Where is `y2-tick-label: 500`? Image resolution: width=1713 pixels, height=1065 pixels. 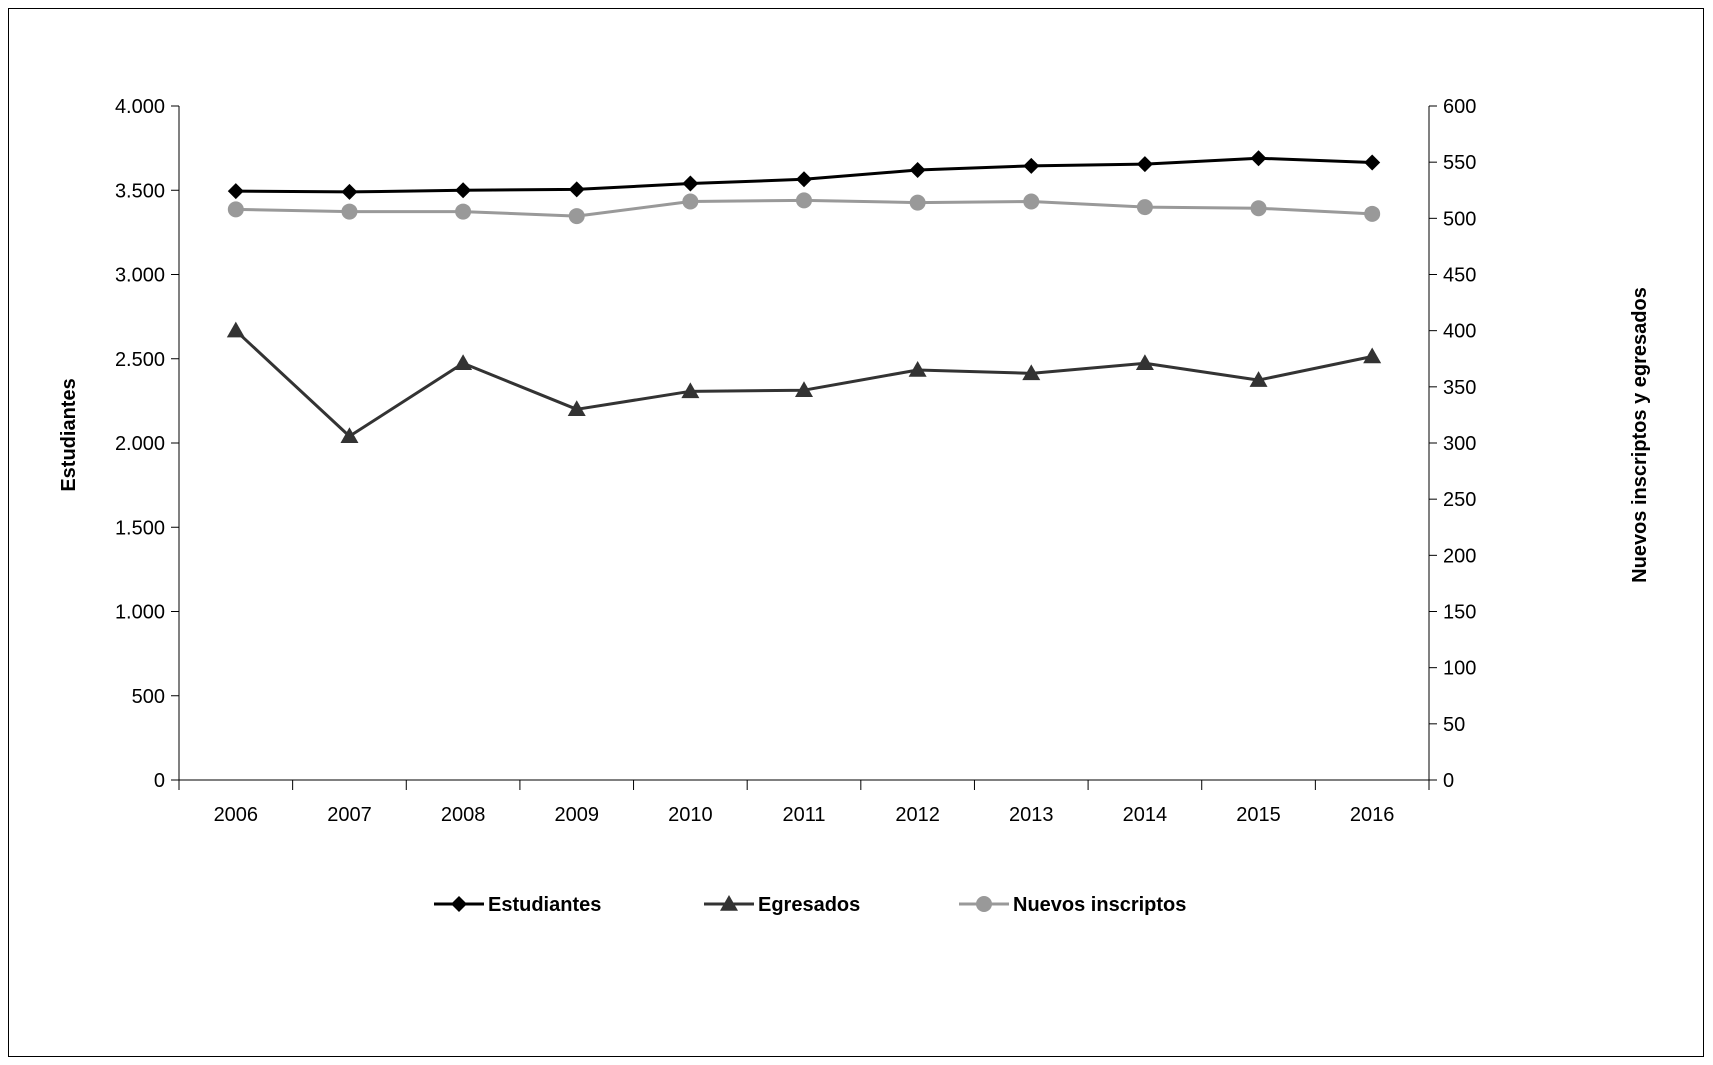 y2-tick-label: 500 is located at coordinates (1459, 219).